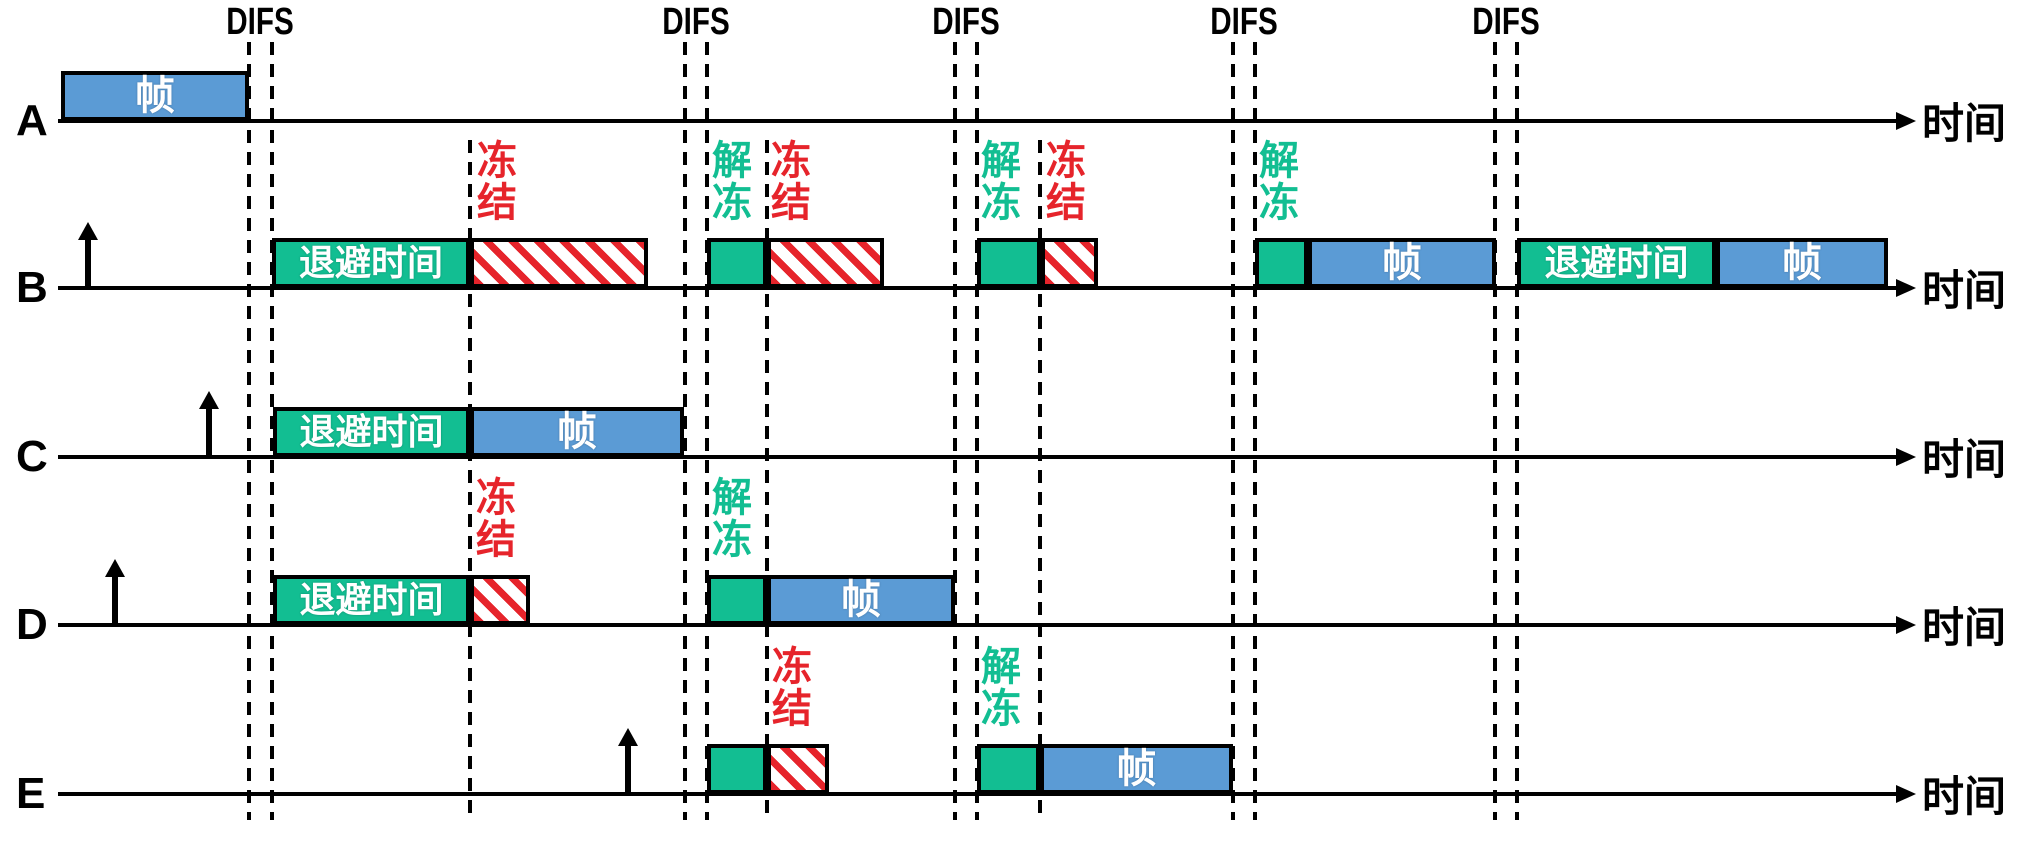 The image size is (2022, 848). I want to click on D-backoff-segment-1: 退避时间, so click(371, 600).